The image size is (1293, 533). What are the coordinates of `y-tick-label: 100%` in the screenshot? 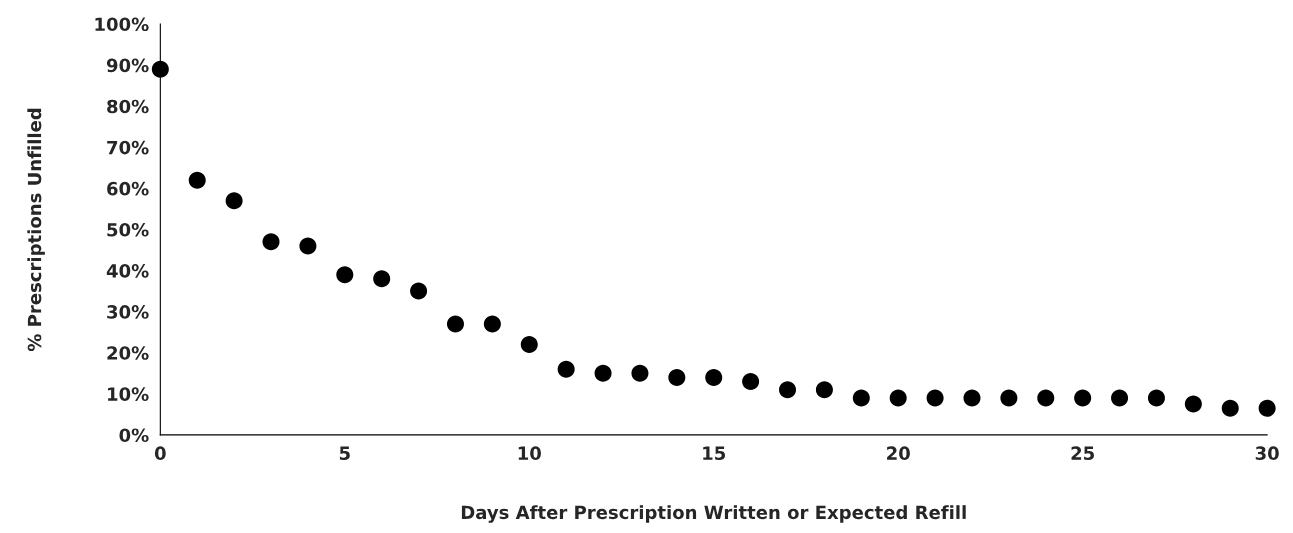 It's located at (122, 24).